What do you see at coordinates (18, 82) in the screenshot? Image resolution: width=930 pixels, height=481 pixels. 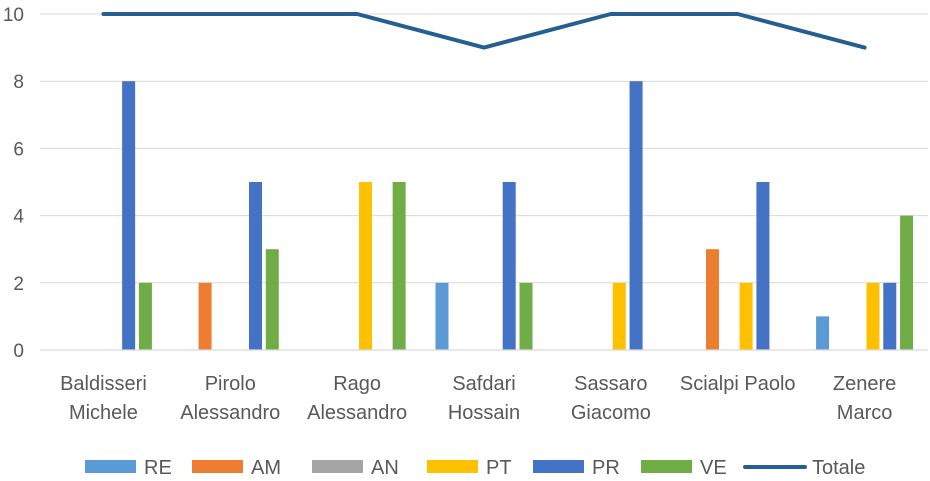 I see `y-tick-label: 8` at bounding box center [18, 82].